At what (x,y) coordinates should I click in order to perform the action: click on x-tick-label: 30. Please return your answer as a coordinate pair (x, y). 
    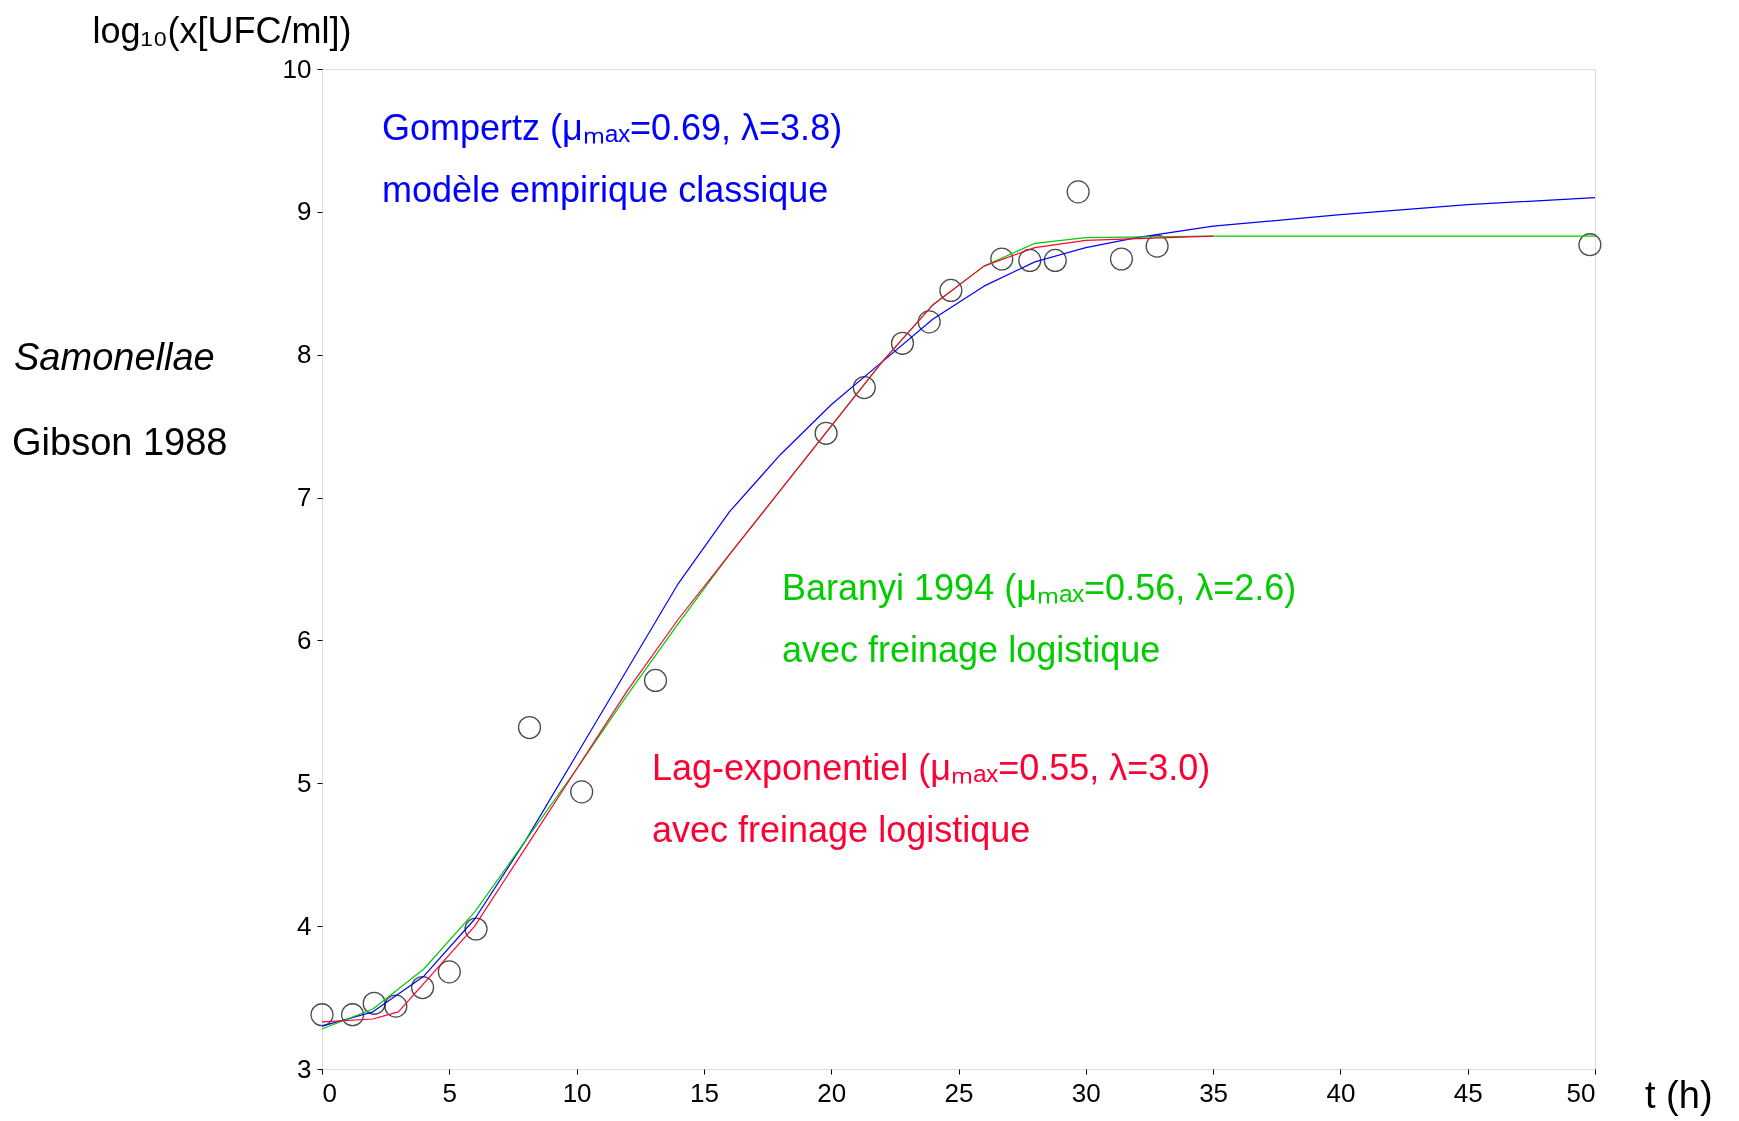
    Looking at the image, I should click on (1086, 1092).